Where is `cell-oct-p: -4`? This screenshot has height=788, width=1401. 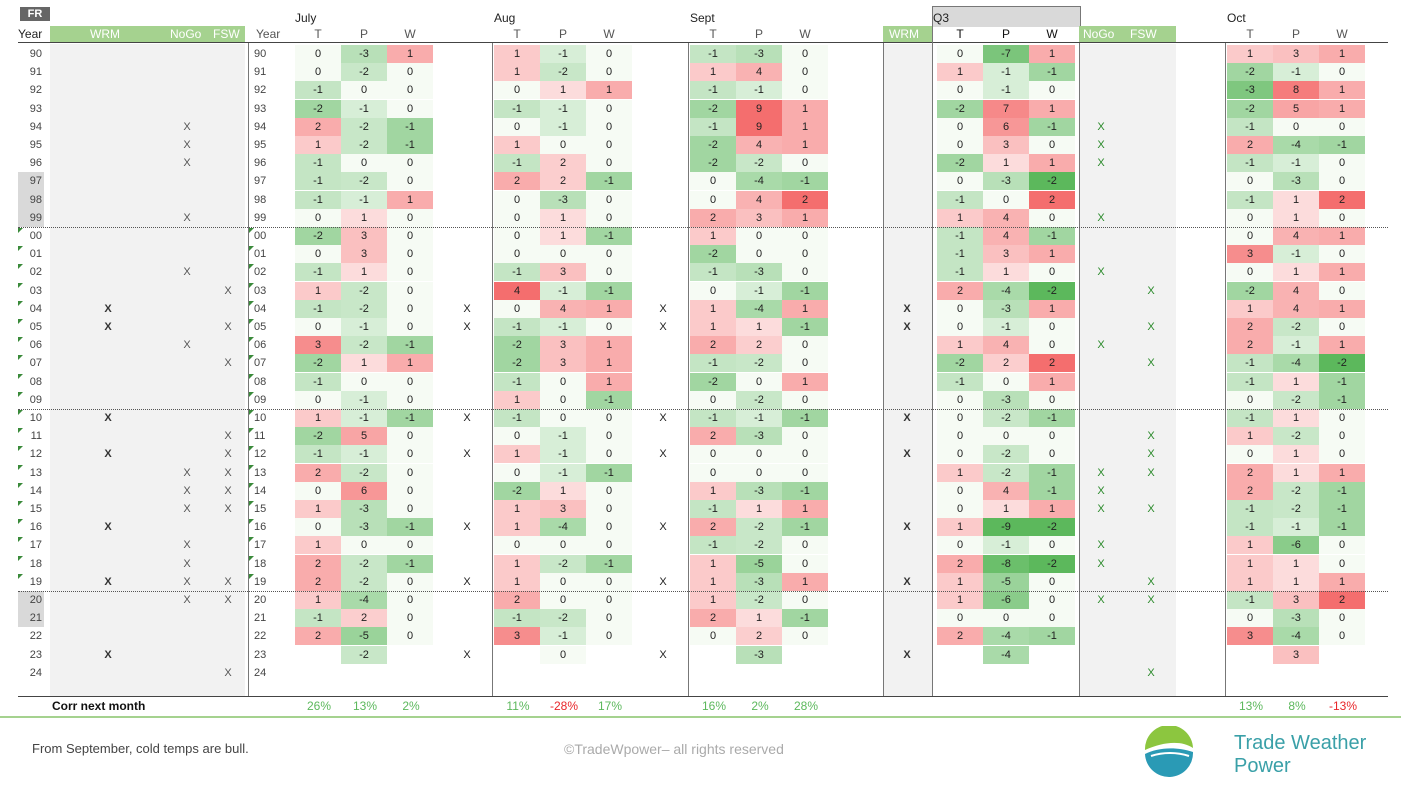
cell-oct-p: -4 is located at coordinates (1296, 363).